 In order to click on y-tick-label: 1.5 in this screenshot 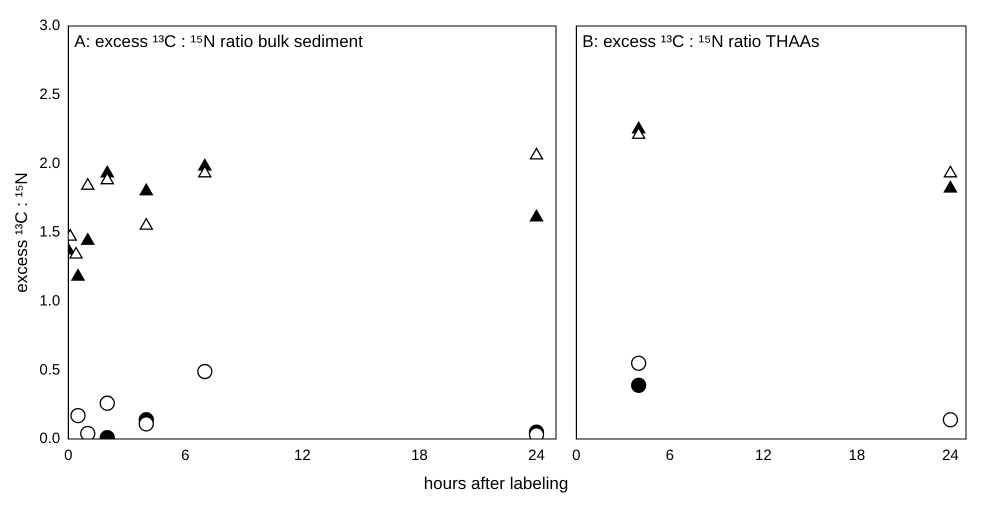, I will do `click(49, 232)`.